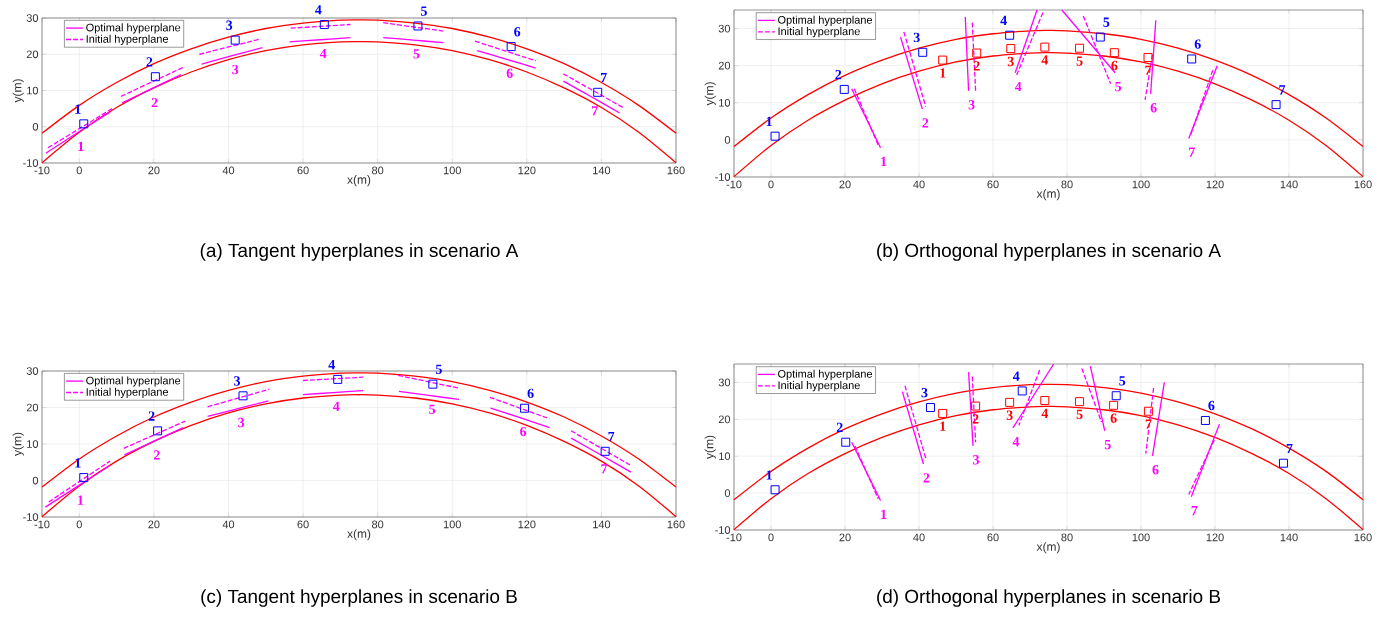  I want to click on text: (c) Tangent hyperplanes in scenario B, so click(359, 598).